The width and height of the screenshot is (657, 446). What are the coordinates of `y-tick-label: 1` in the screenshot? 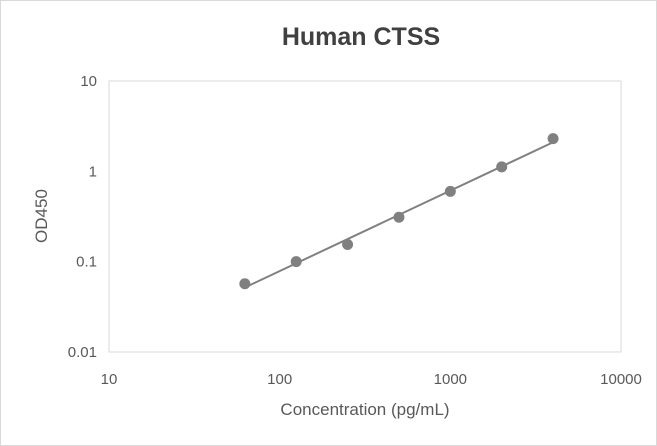 It's located at (93, 171).